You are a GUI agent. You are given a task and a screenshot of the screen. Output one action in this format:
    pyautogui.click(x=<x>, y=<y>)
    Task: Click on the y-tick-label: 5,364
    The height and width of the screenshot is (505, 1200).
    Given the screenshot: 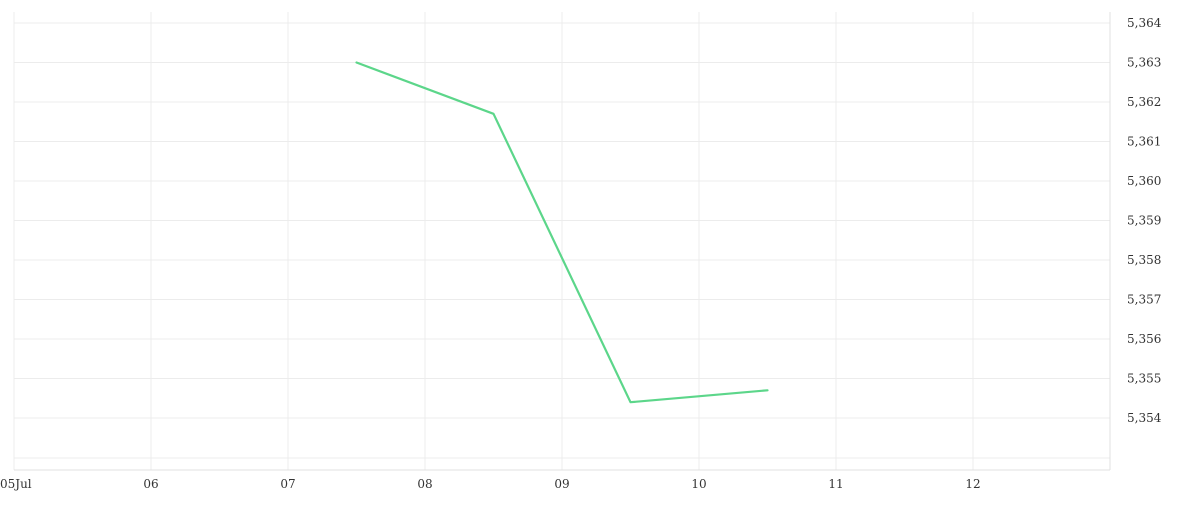 What is the action you would take?
    pyautogui.click(x=1144, y=23)
    